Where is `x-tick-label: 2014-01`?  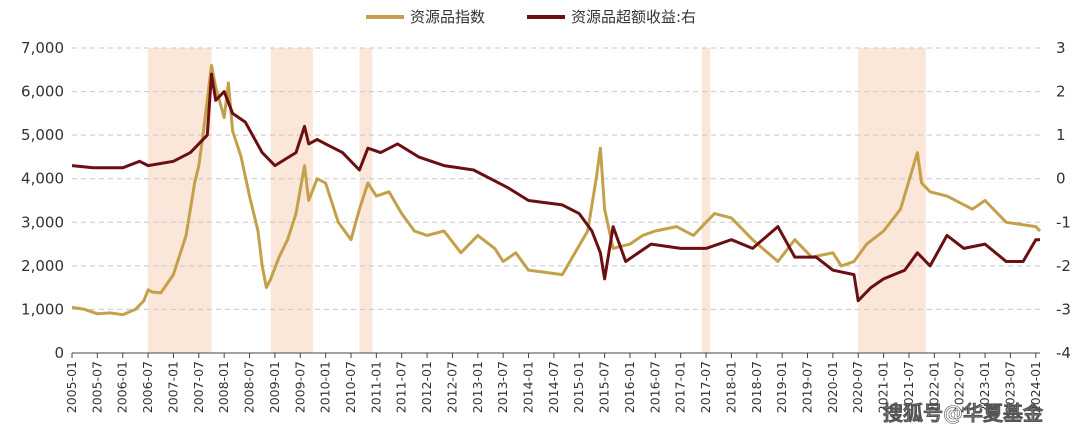 x-tick-label: 2014-01 is located at coordinates (528, 387).